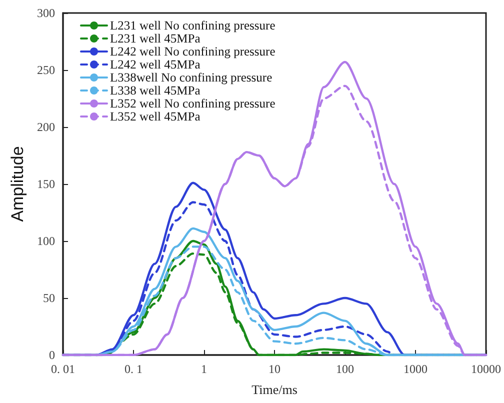 The image size is (504, 403). What do you see at coordinates (193, 25) in the screenshot?
I see `legend-label: L231 well No confining pressure` at bounding box center [193, 25].